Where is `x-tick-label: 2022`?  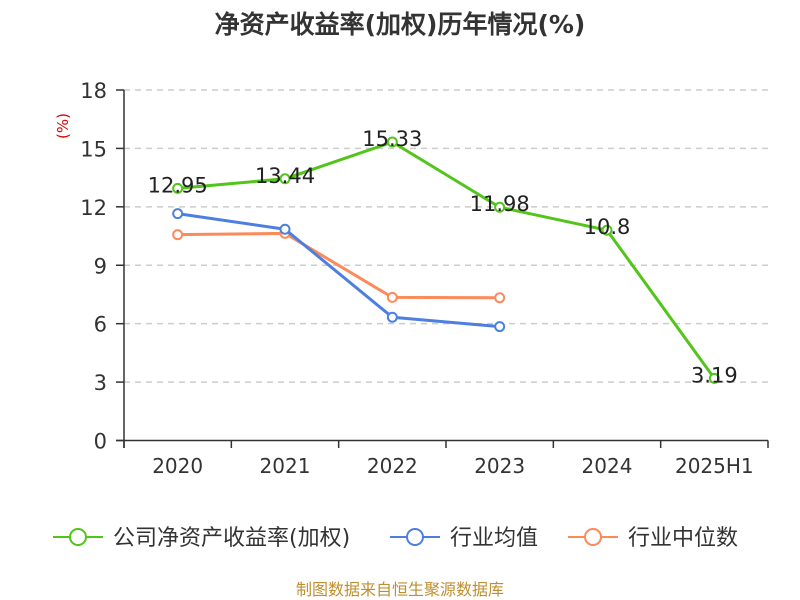
x-tick-label: 2022 is located at coordinates (392, 466).